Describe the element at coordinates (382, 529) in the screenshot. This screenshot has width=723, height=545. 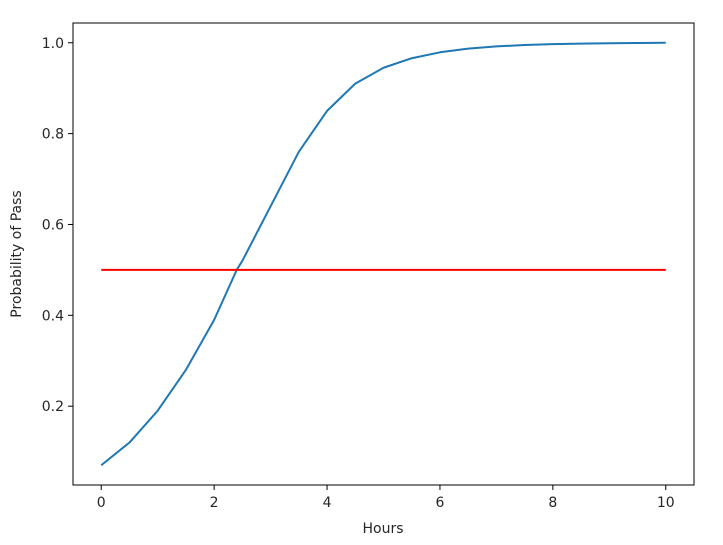
I see `x-axis-label: Hours` at that location.